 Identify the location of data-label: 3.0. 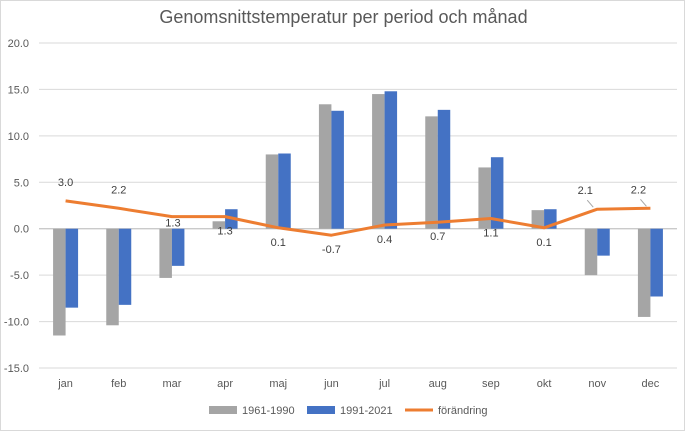
(65, 183).